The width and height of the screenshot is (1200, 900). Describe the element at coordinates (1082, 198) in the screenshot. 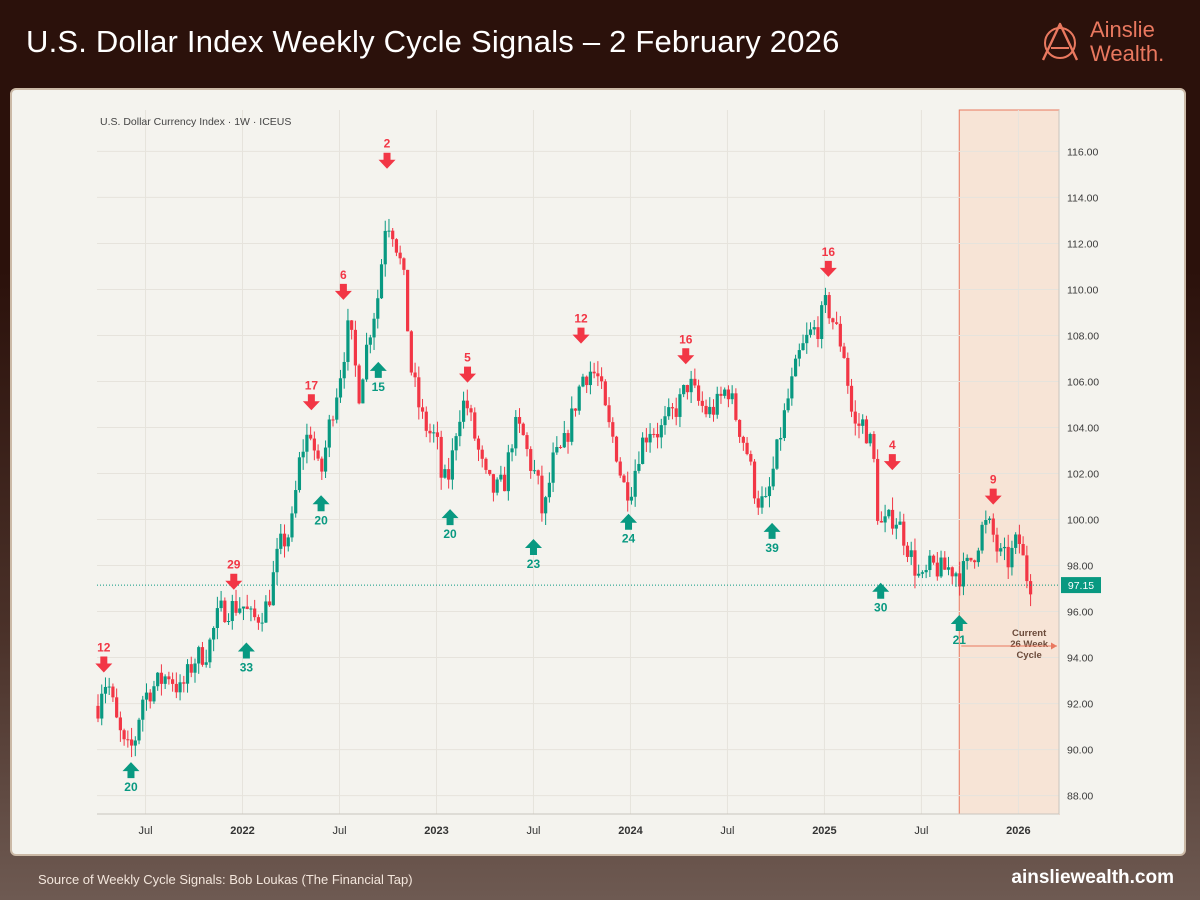

I see `y-tick-label: 114.00` at that location.